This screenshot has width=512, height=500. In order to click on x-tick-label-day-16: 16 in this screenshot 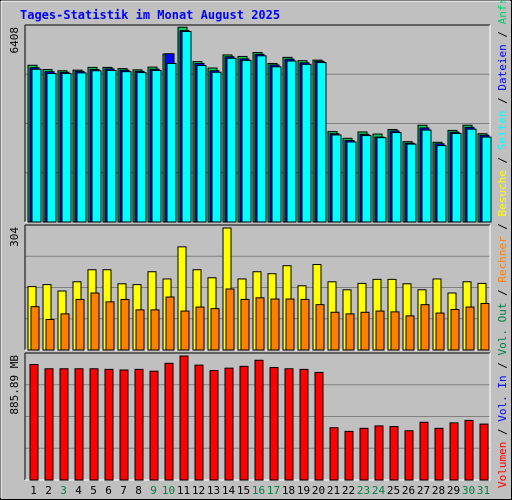, I will do `click(258, 490)`.